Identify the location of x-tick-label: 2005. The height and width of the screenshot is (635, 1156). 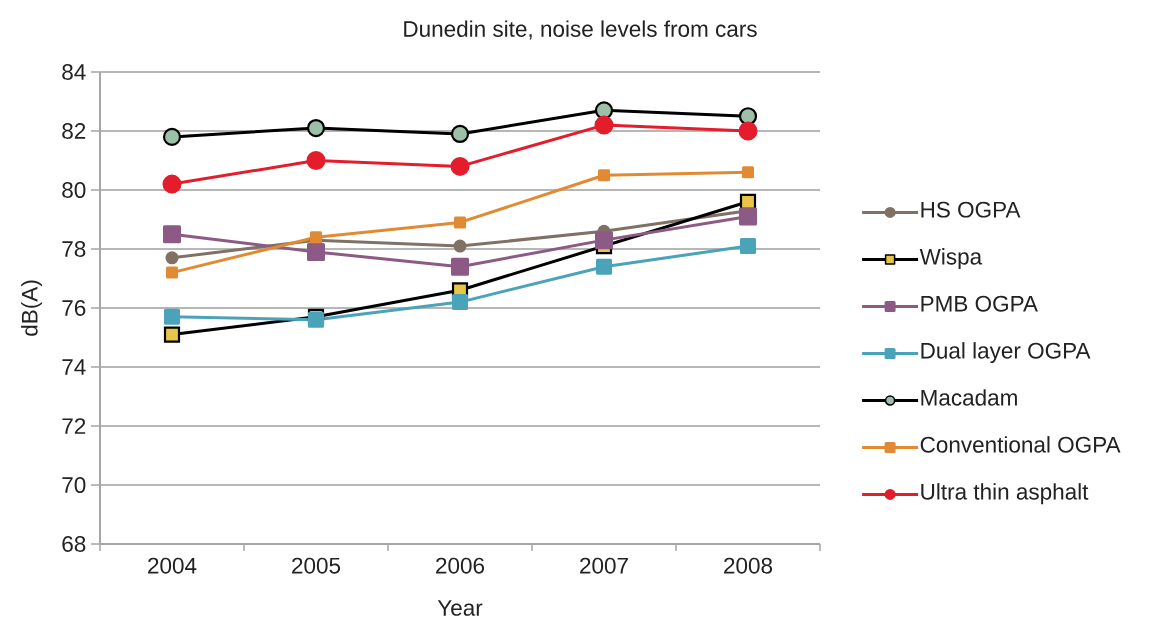
(316, 565).